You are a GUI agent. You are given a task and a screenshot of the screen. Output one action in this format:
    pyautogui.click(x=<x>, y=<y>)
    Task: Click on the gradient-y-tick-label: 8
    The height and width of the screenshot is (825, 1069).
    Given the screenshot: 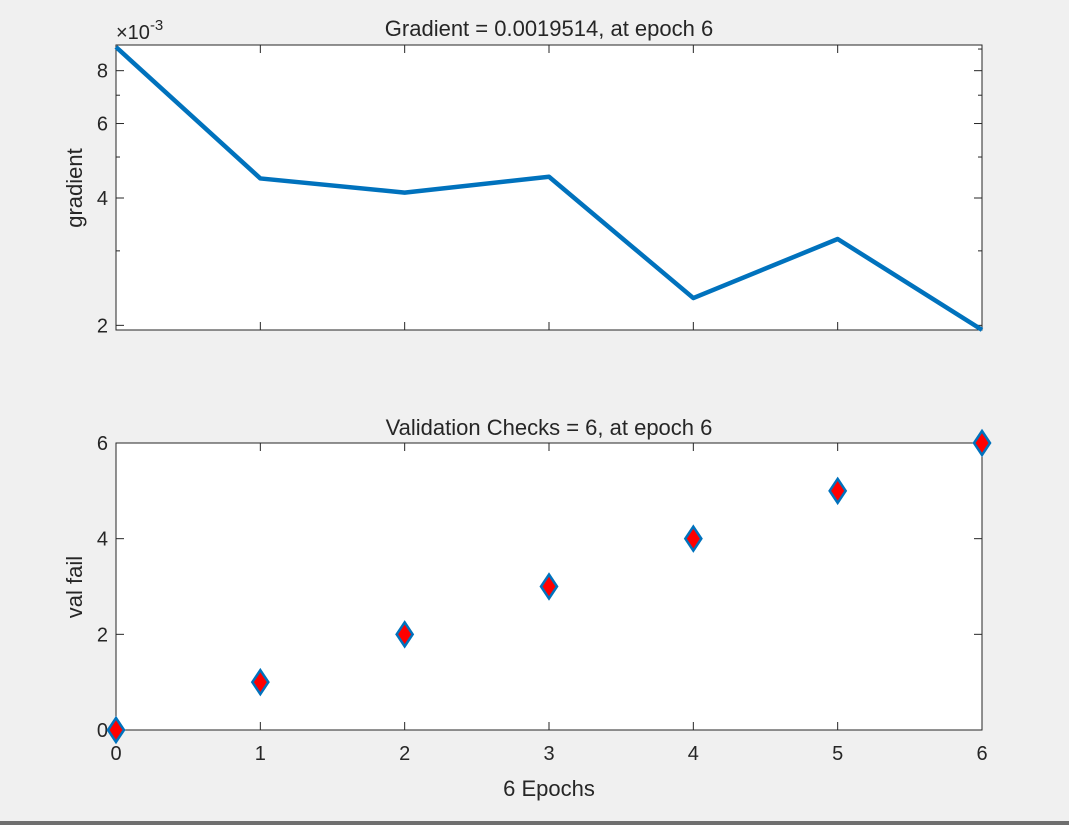 What is the action you would take?
    pyautogui.click(x=102, y=72)
    